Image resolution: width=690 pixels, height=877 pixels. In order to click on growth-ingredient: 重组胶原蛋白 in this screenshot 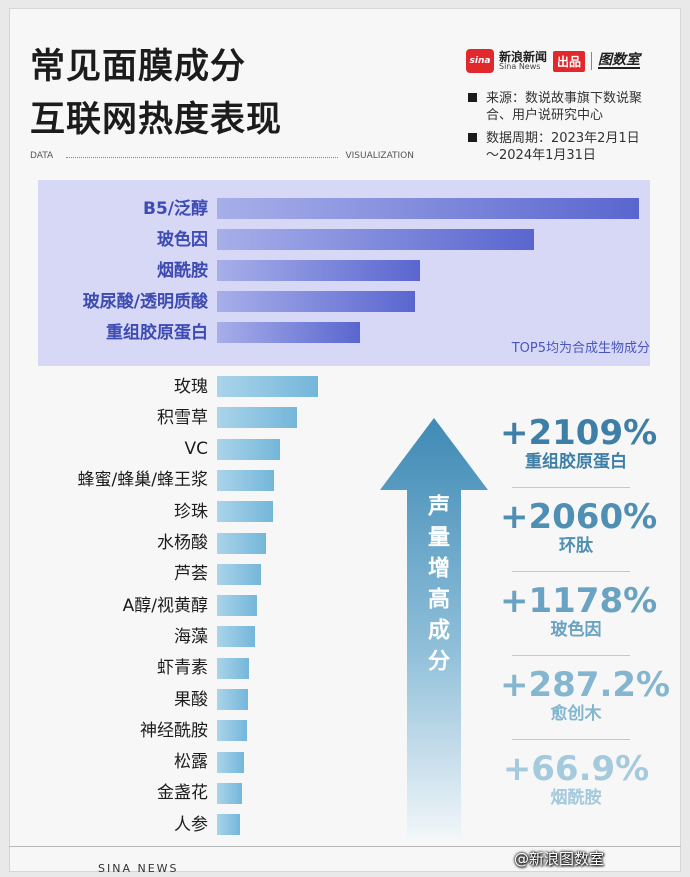, I will do `click(576, 462)`.